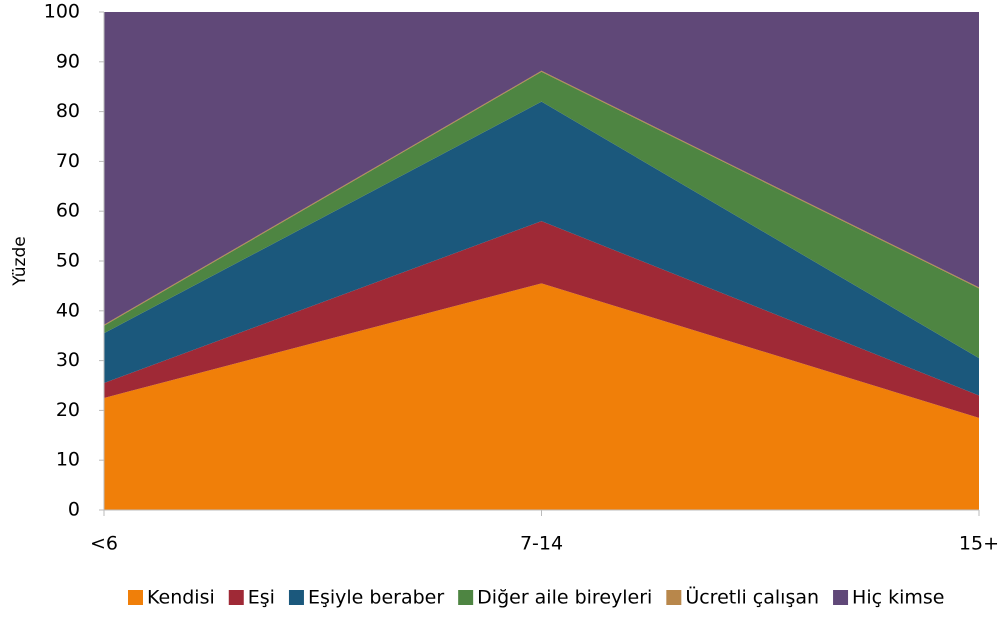  What do you see at coordinates (898, 598) in the screenshot?
I see `legend-label: Hiç kimse` at bounding box center [898, 598].